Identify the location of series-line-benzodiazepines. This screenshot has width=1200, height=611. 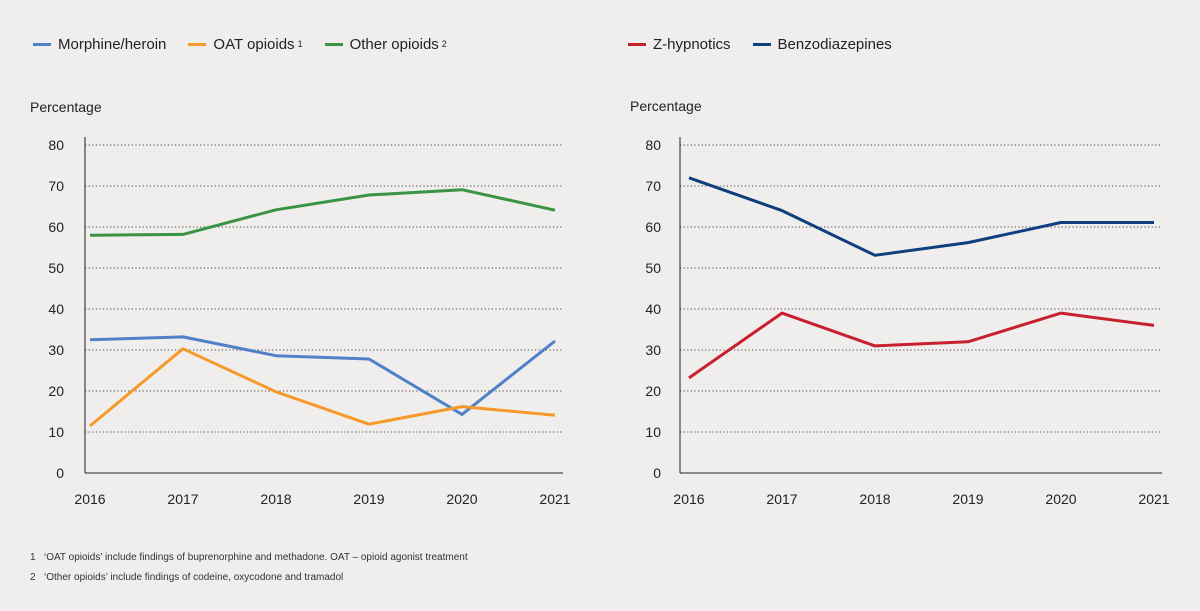
(921, 216).